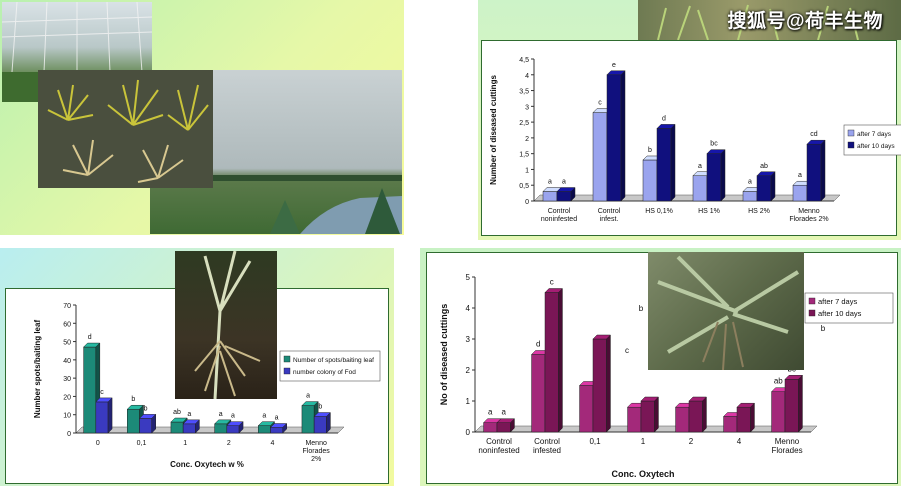 This screenshot has height=486, width=901. What do you see at coordinates (823, 170) in the screenshot?
I see `bar-after-10-days-5-side` at bounding box center [823, 170].